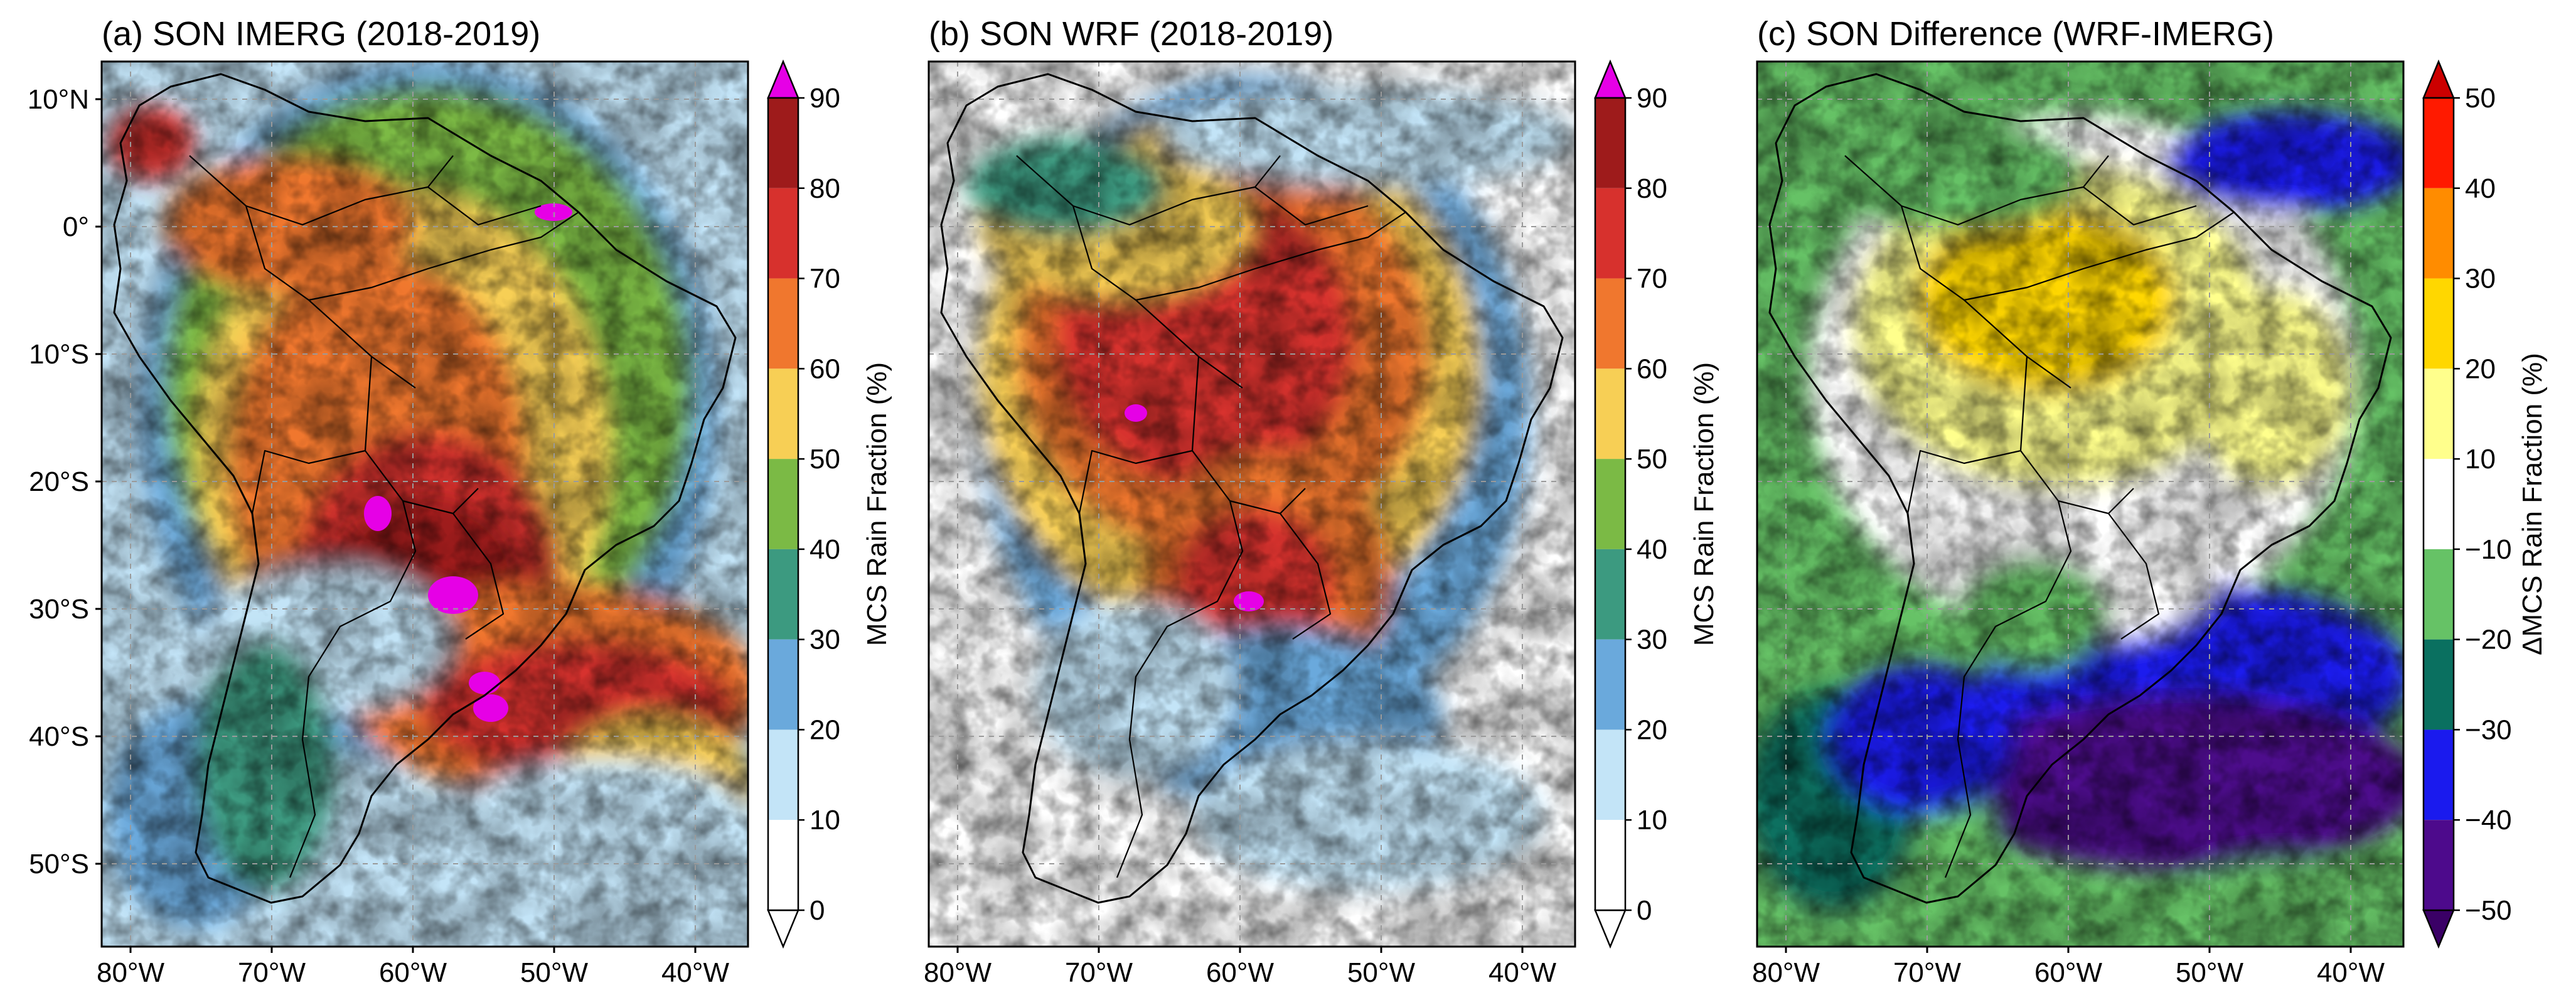 The width and height of the screenshot is (2576, 1005). Describe the element at coordinates (1652, 279) in the screenshot. I see `colorbar-tick-label: 70` at that location.